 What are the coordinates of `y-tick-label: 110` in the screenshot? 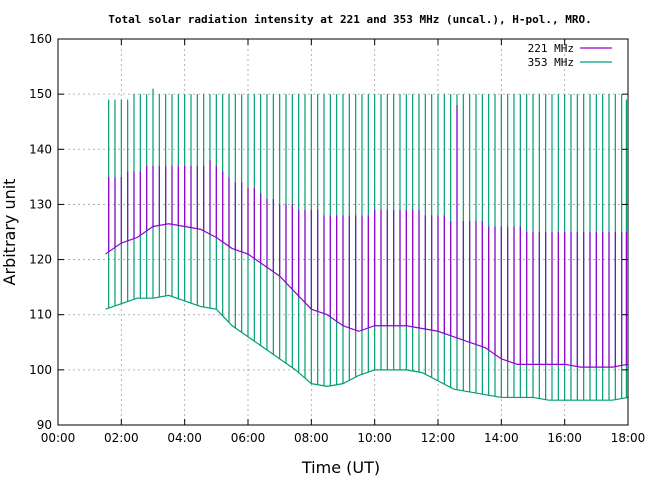 It's located at (40, 315).